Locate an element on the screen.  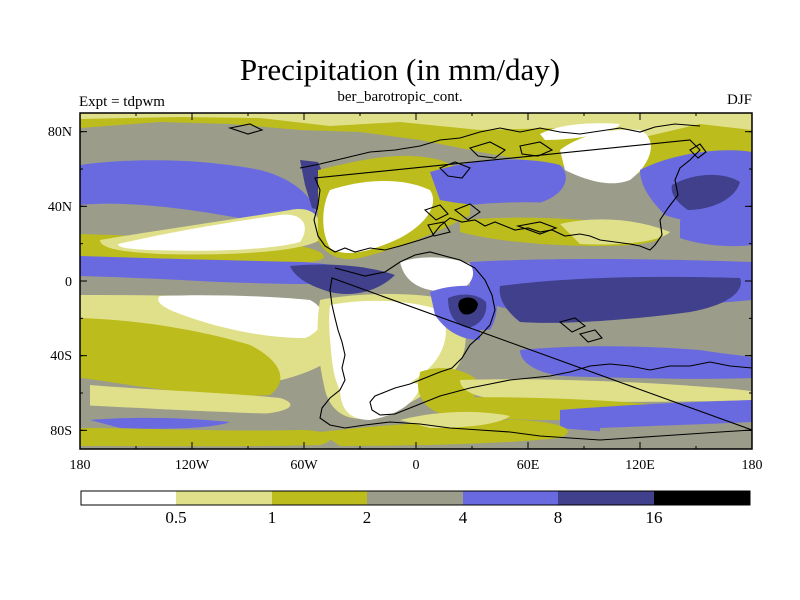
north-atlantic-blue is located at coordinates (498, 183).